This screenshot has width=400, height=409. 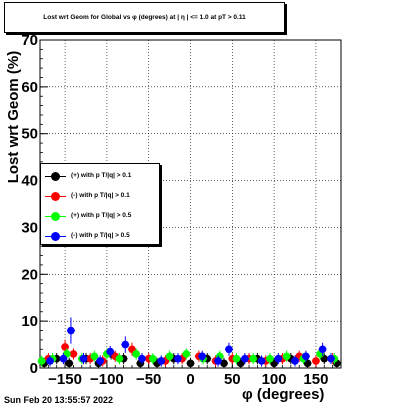 I want to click on y-tick-label: 40, so click(x=29, y=181).